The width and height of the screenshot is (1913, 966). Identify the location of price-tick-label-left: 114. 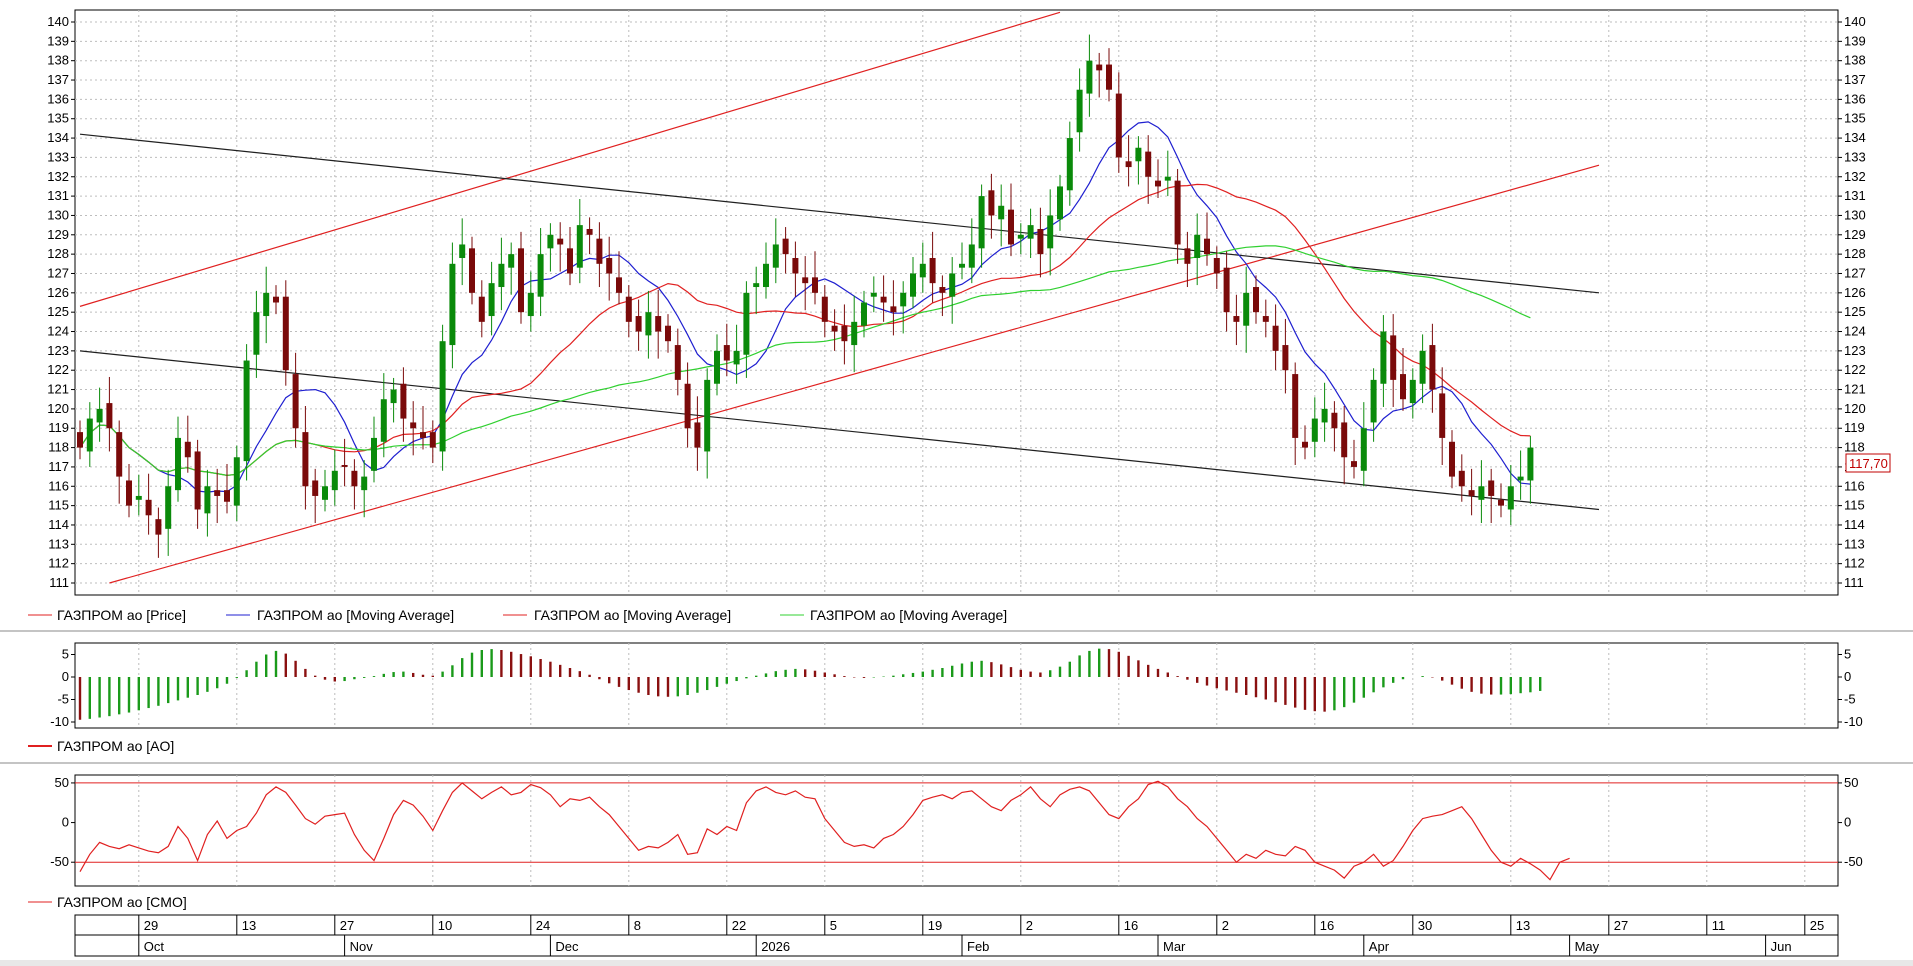
(58, 524).